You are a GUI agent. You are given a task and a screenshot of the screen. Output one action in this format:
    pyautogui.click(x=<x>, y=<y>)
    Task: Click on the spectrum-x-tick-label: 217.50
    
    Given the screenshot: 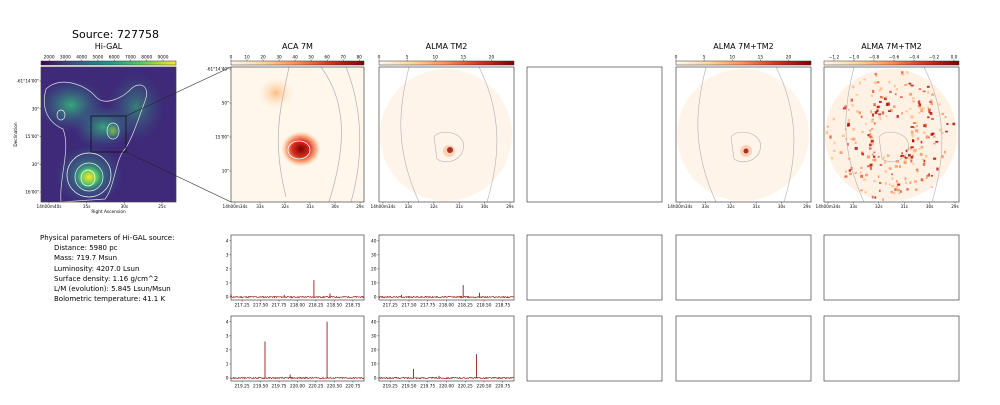 What is the action you would take?
    pyautogui.click(x=260, y=306)
    